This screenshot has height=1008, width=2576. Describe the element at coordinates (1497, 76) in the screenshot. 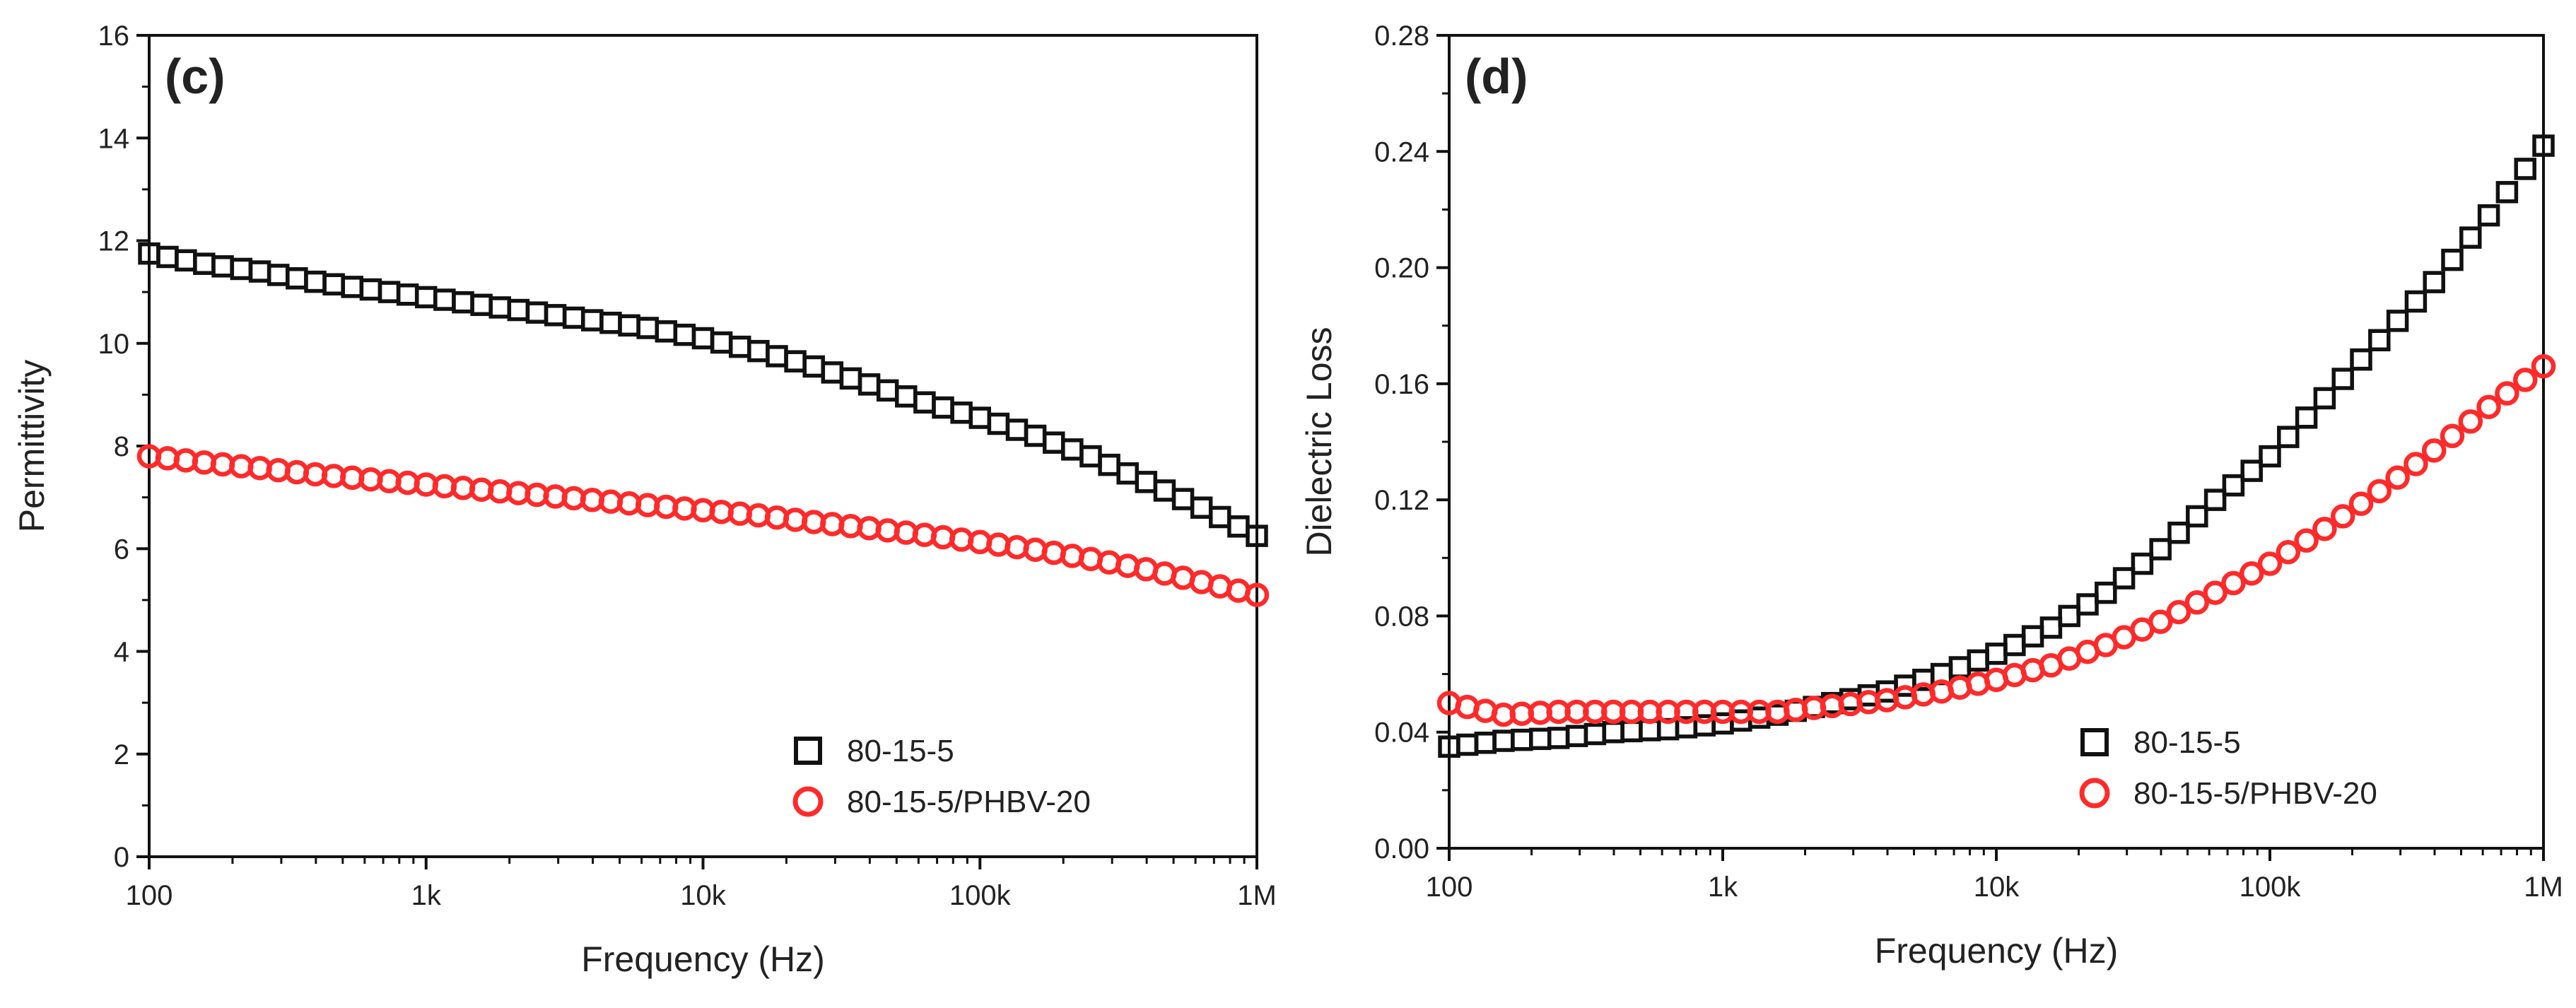

I see `panel-label: (d)` at that location.